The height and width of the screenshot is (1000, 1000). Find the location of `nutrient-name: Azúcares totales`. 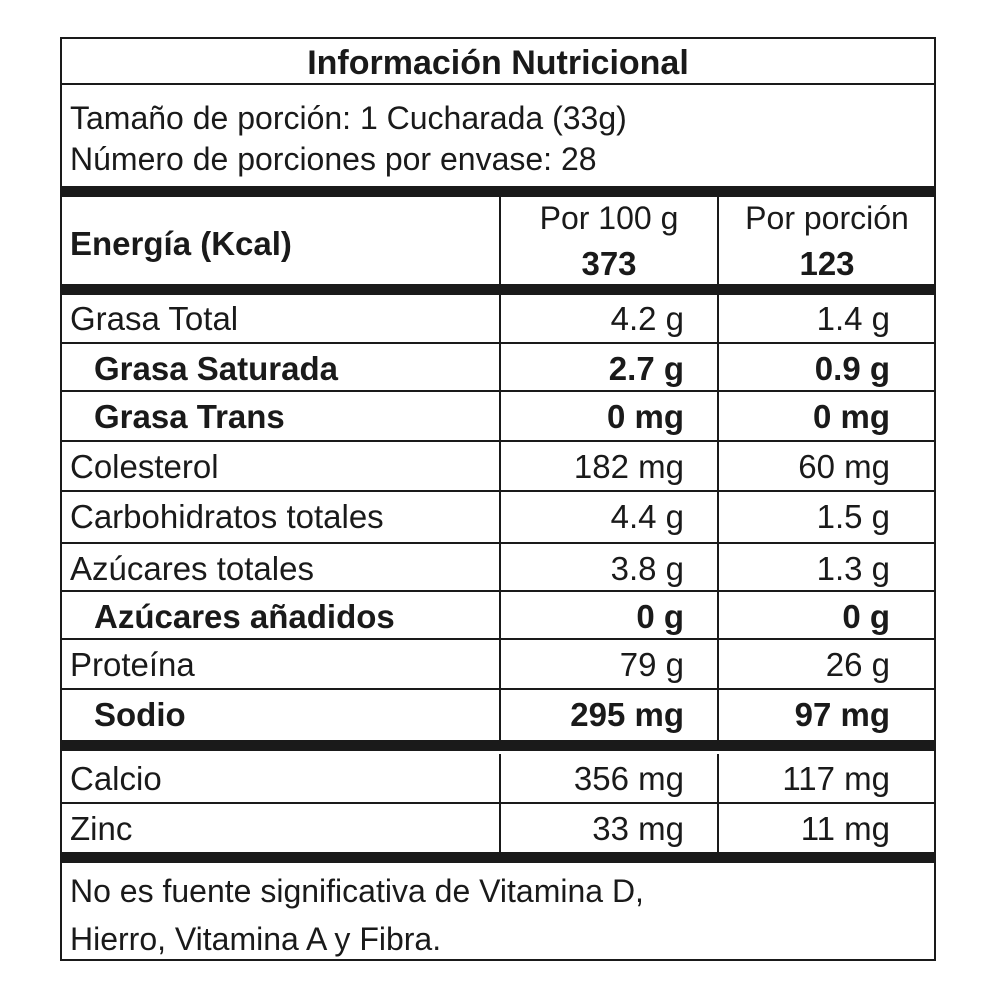

nutrient-name: Azúcares totales is located at coordinates (192, 568).